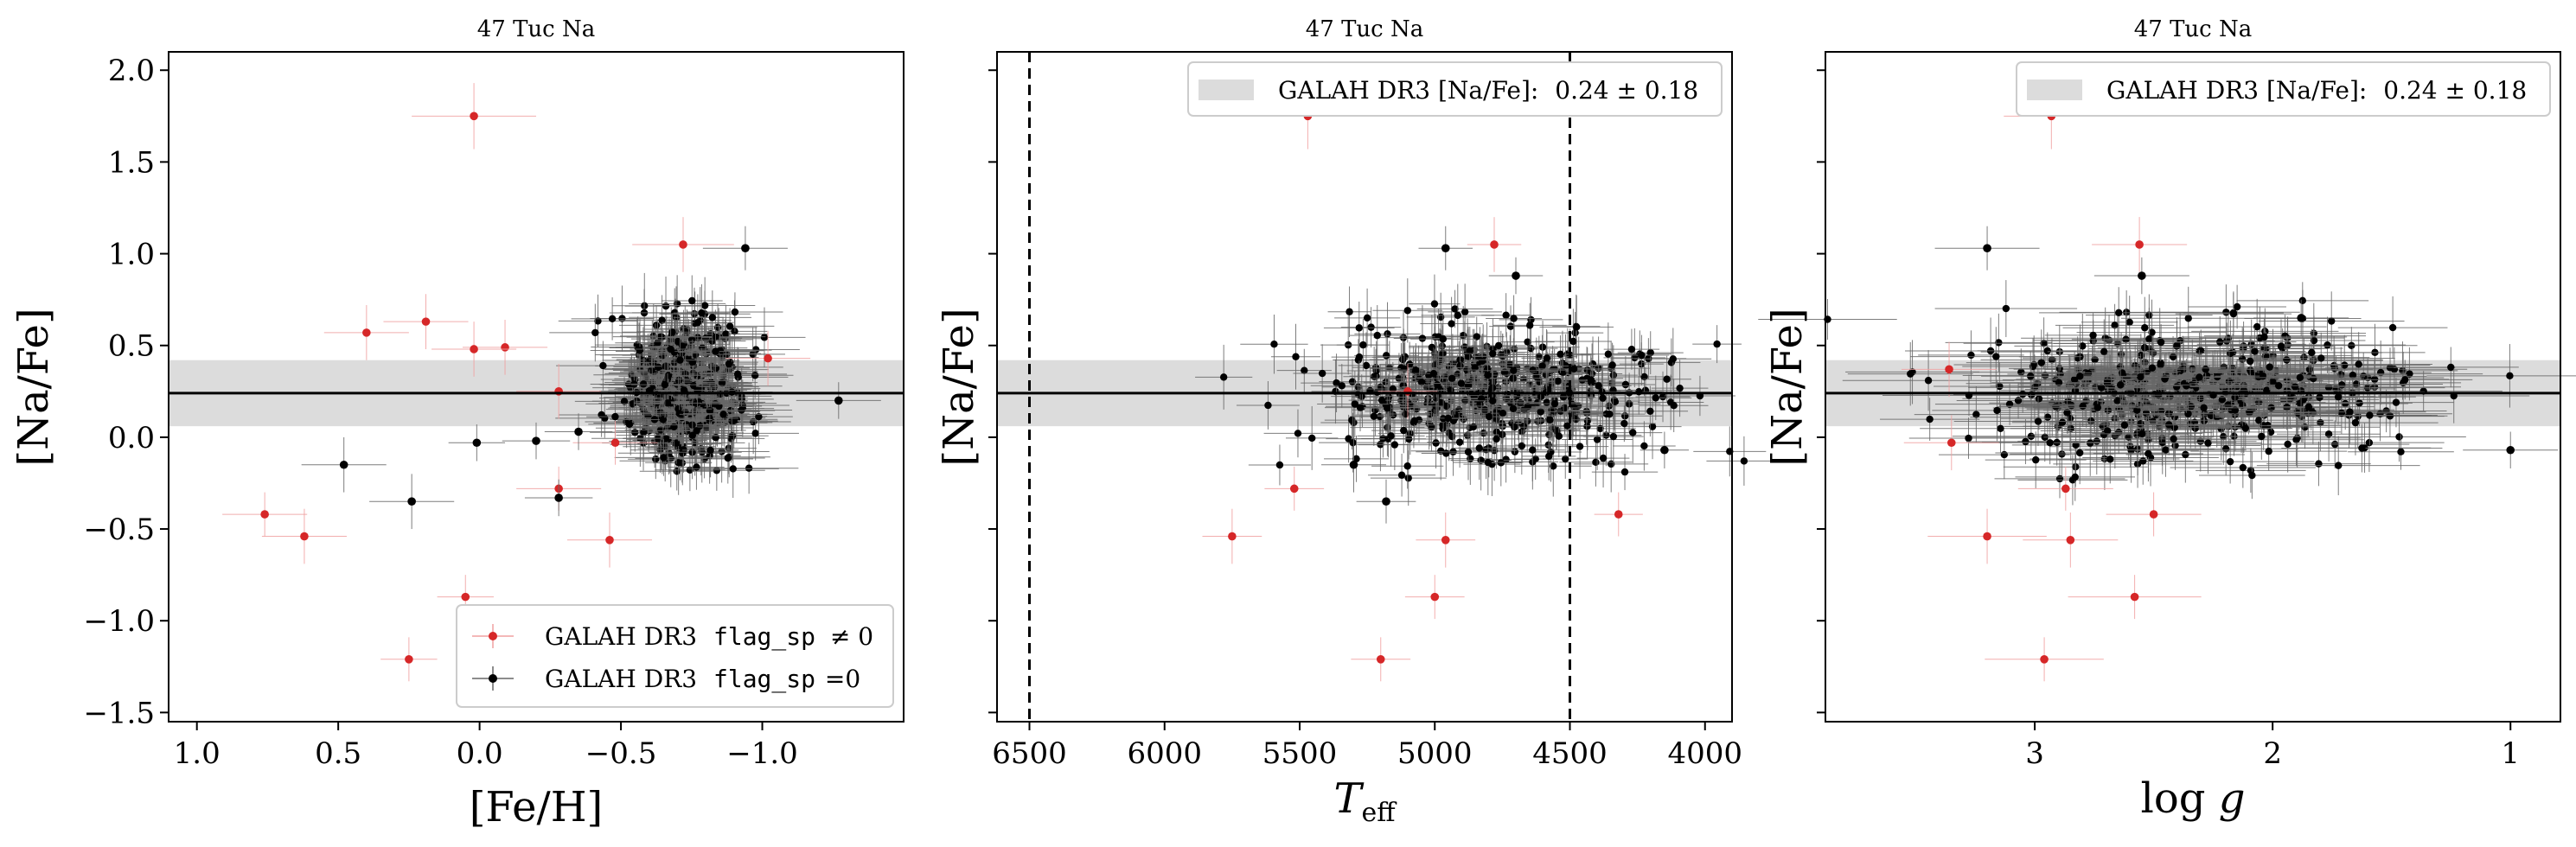  I want to click on panel-1-xlabel: [Fe/H], so click(537, 807).